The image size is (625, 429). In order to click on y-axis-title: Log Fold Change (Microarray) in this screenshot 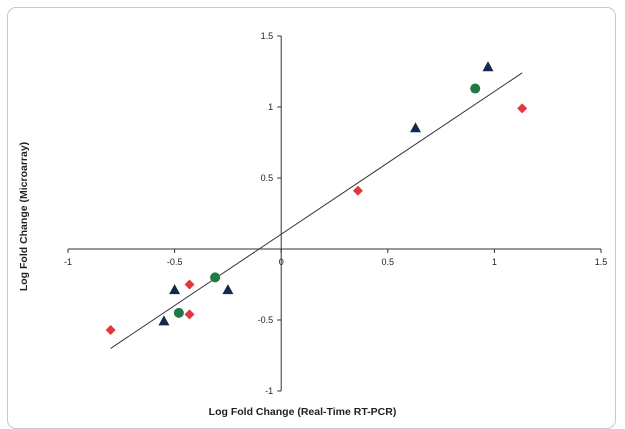, I will do `click(24, 216)`.